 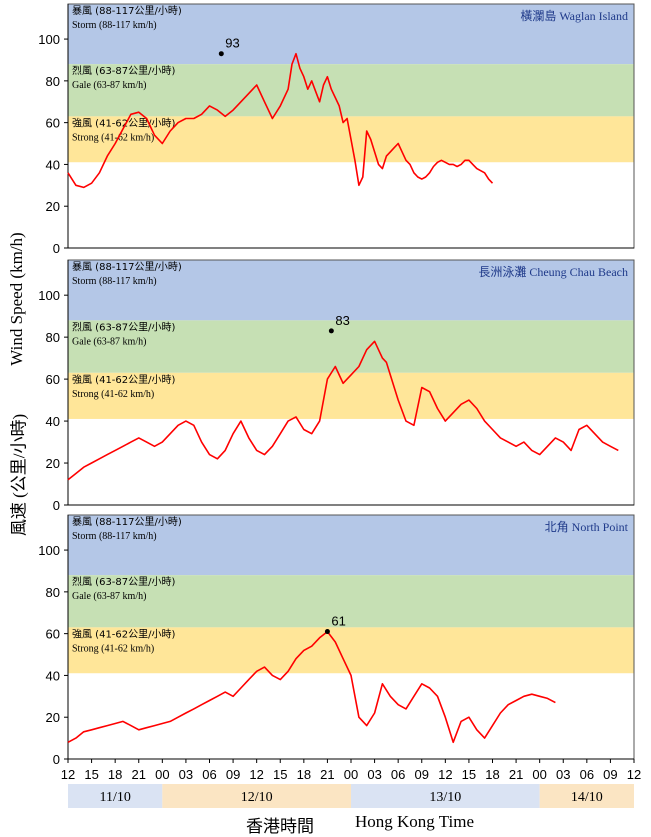 What do you see at coordinates (114, 281) in the screenshot?
I see `band-label-en-storm-1: Storm (88-117 km/h)` at bounding box center [114, 281].